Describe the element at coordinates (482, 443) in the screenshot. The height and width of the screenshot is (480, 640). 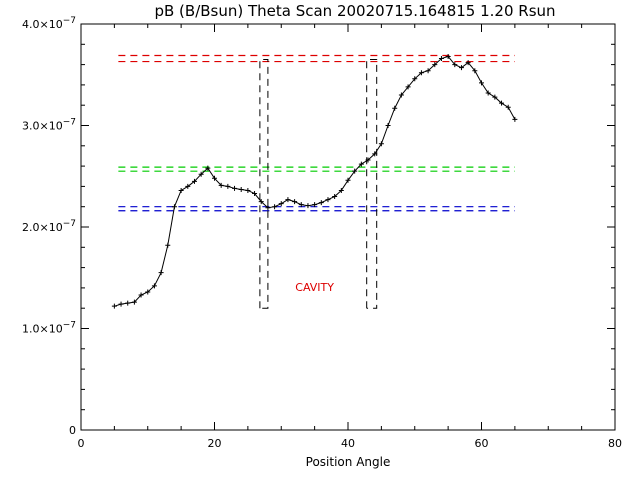
I see `x-tick-label: 60` at that location.